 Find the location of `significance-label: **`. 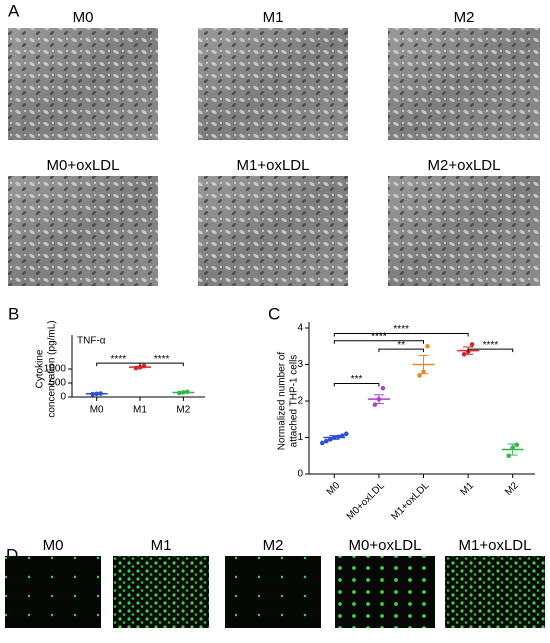

significance-label: ** is located at coordinates (401, 345).